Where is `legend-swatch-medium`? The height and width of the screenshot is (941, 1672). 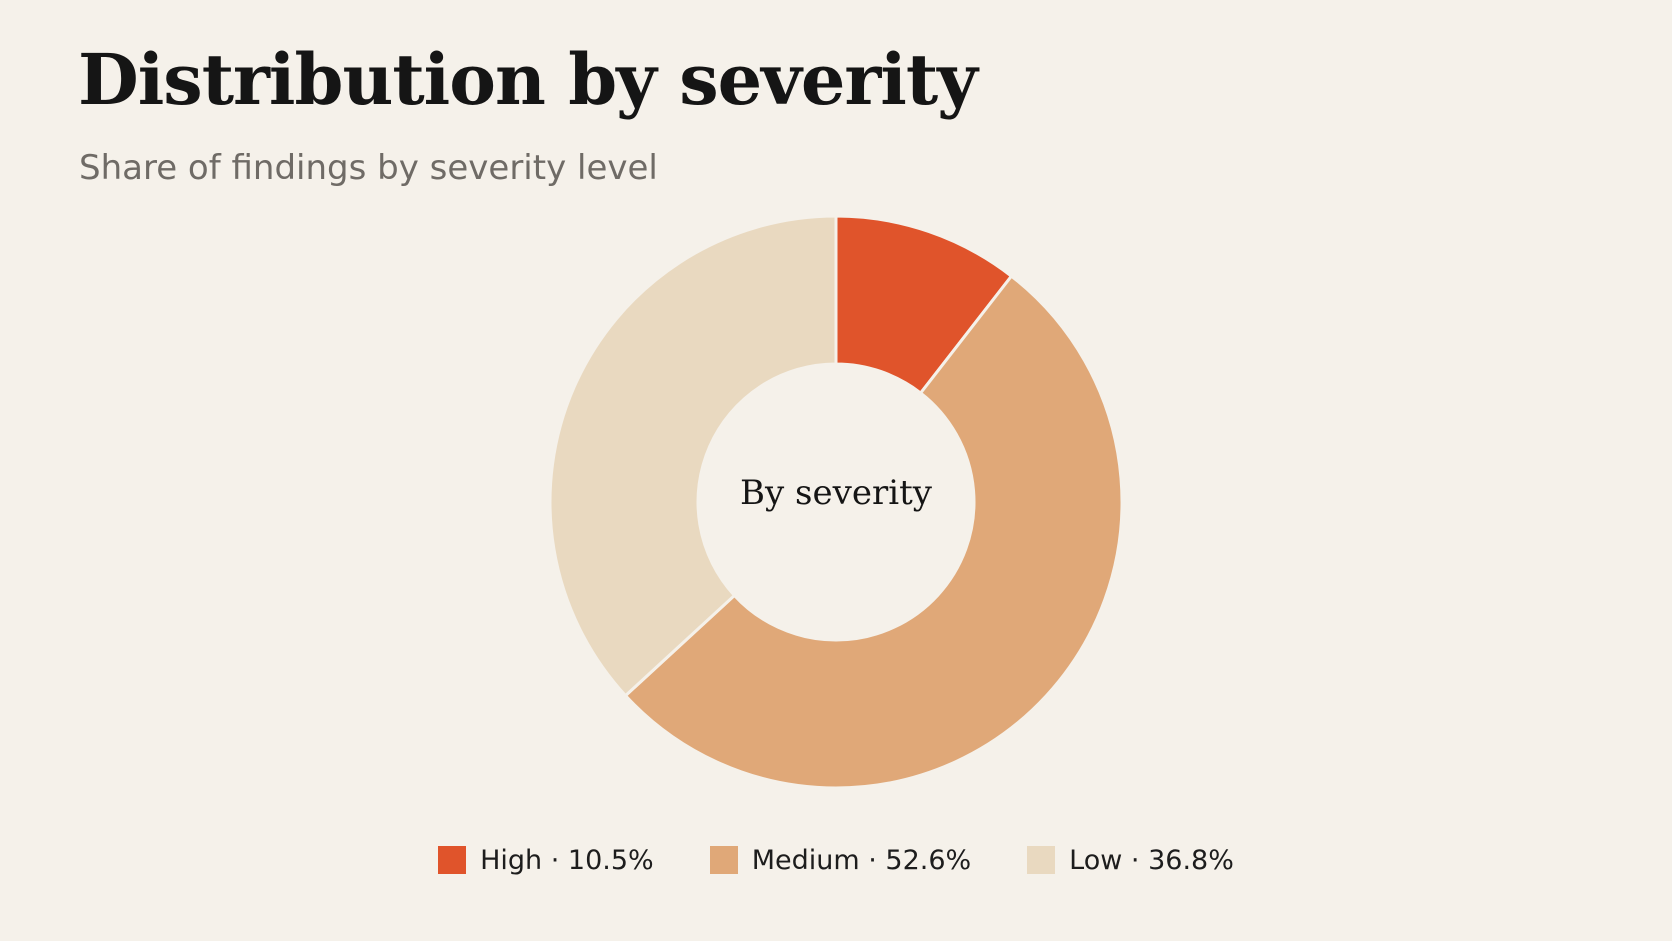
legend-swatch-medium is located at coordinates (723, 860).